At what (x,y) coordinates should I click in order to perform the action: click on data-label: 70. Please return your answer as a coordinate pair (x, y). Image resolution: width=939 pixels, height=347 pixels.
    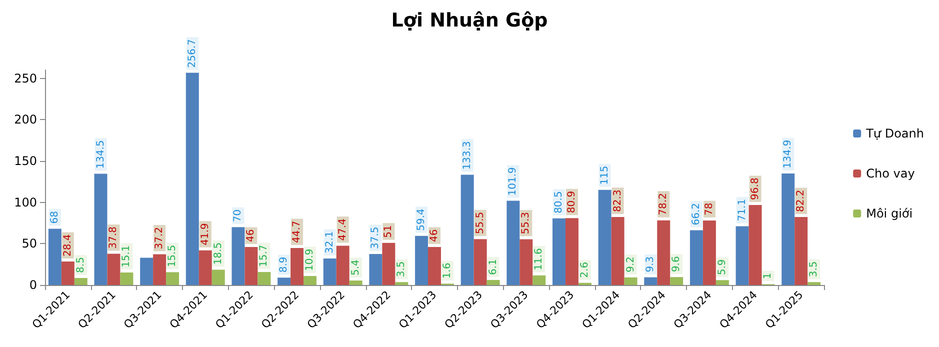
    Looking at the image, I should click on (238, 215).